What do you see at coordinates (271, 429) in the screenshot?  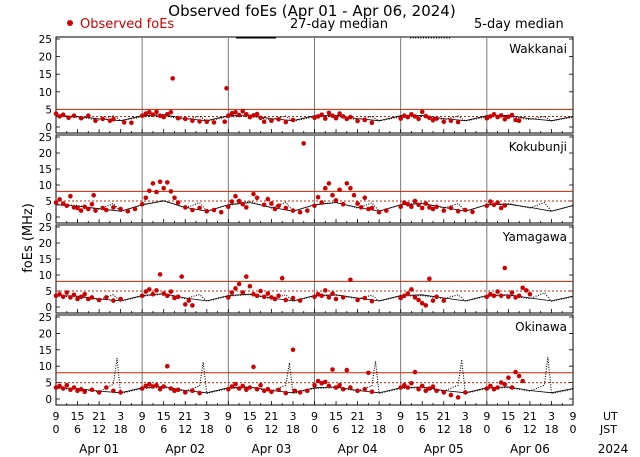 I see `jst-tick-label: 12` at bounding box center [271, 429].